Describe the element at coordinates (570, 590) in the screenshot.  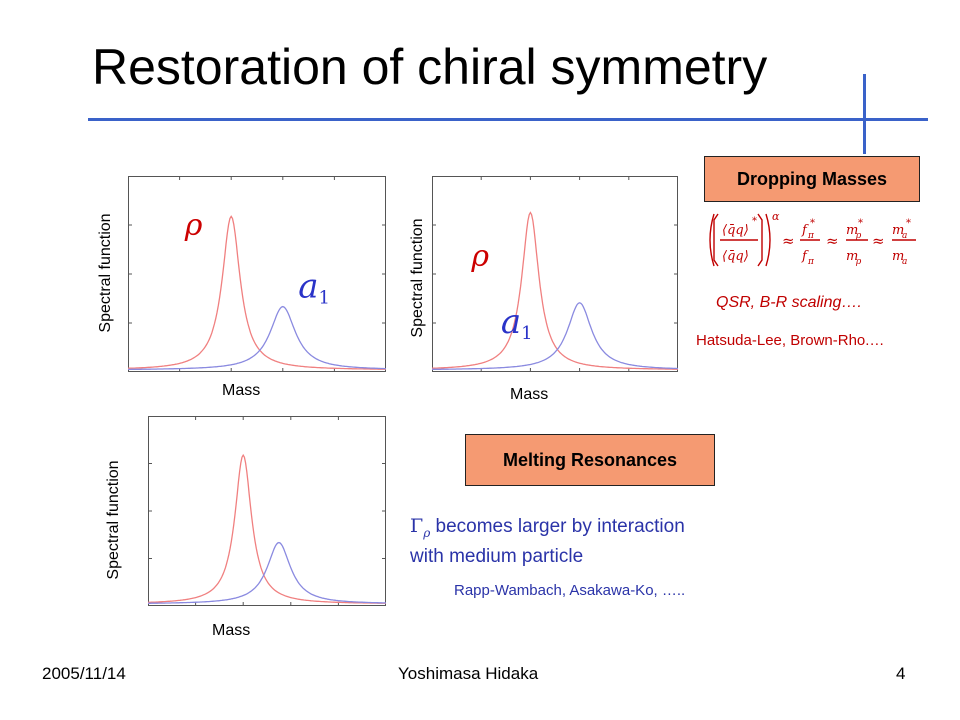
I see `melting-authors: Rapp-Wambach, Asakawa-Ko, …..` at that location.